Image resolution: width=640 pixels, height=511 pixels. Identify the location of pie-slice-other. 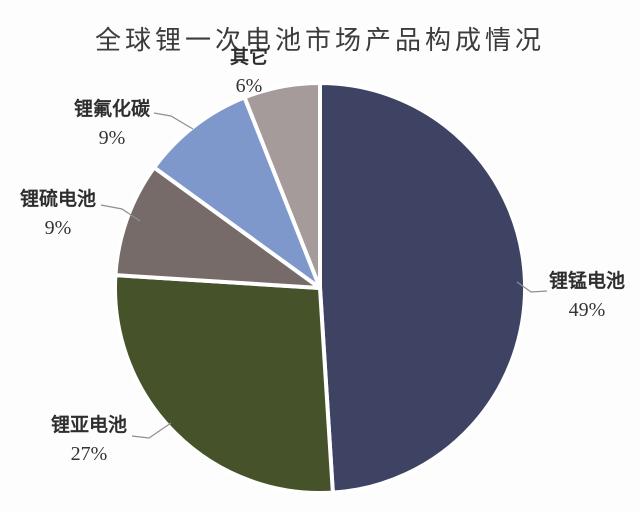
(282, 185).